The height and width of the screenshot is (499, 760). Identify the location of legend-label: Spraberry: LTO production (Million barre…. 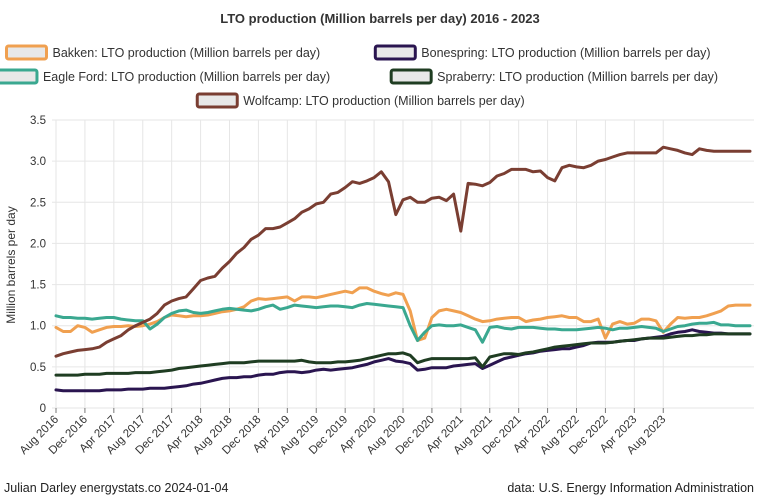
(577, 77).